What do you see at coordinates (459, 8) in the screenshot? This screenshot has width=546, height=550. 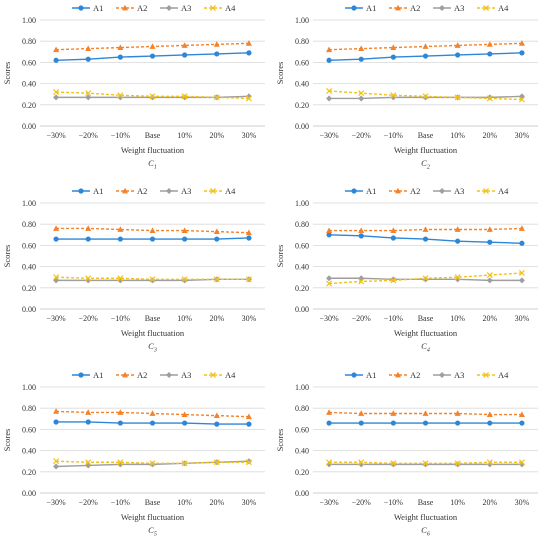 I see `legend-label: A3` at bounding box center [459, 8].